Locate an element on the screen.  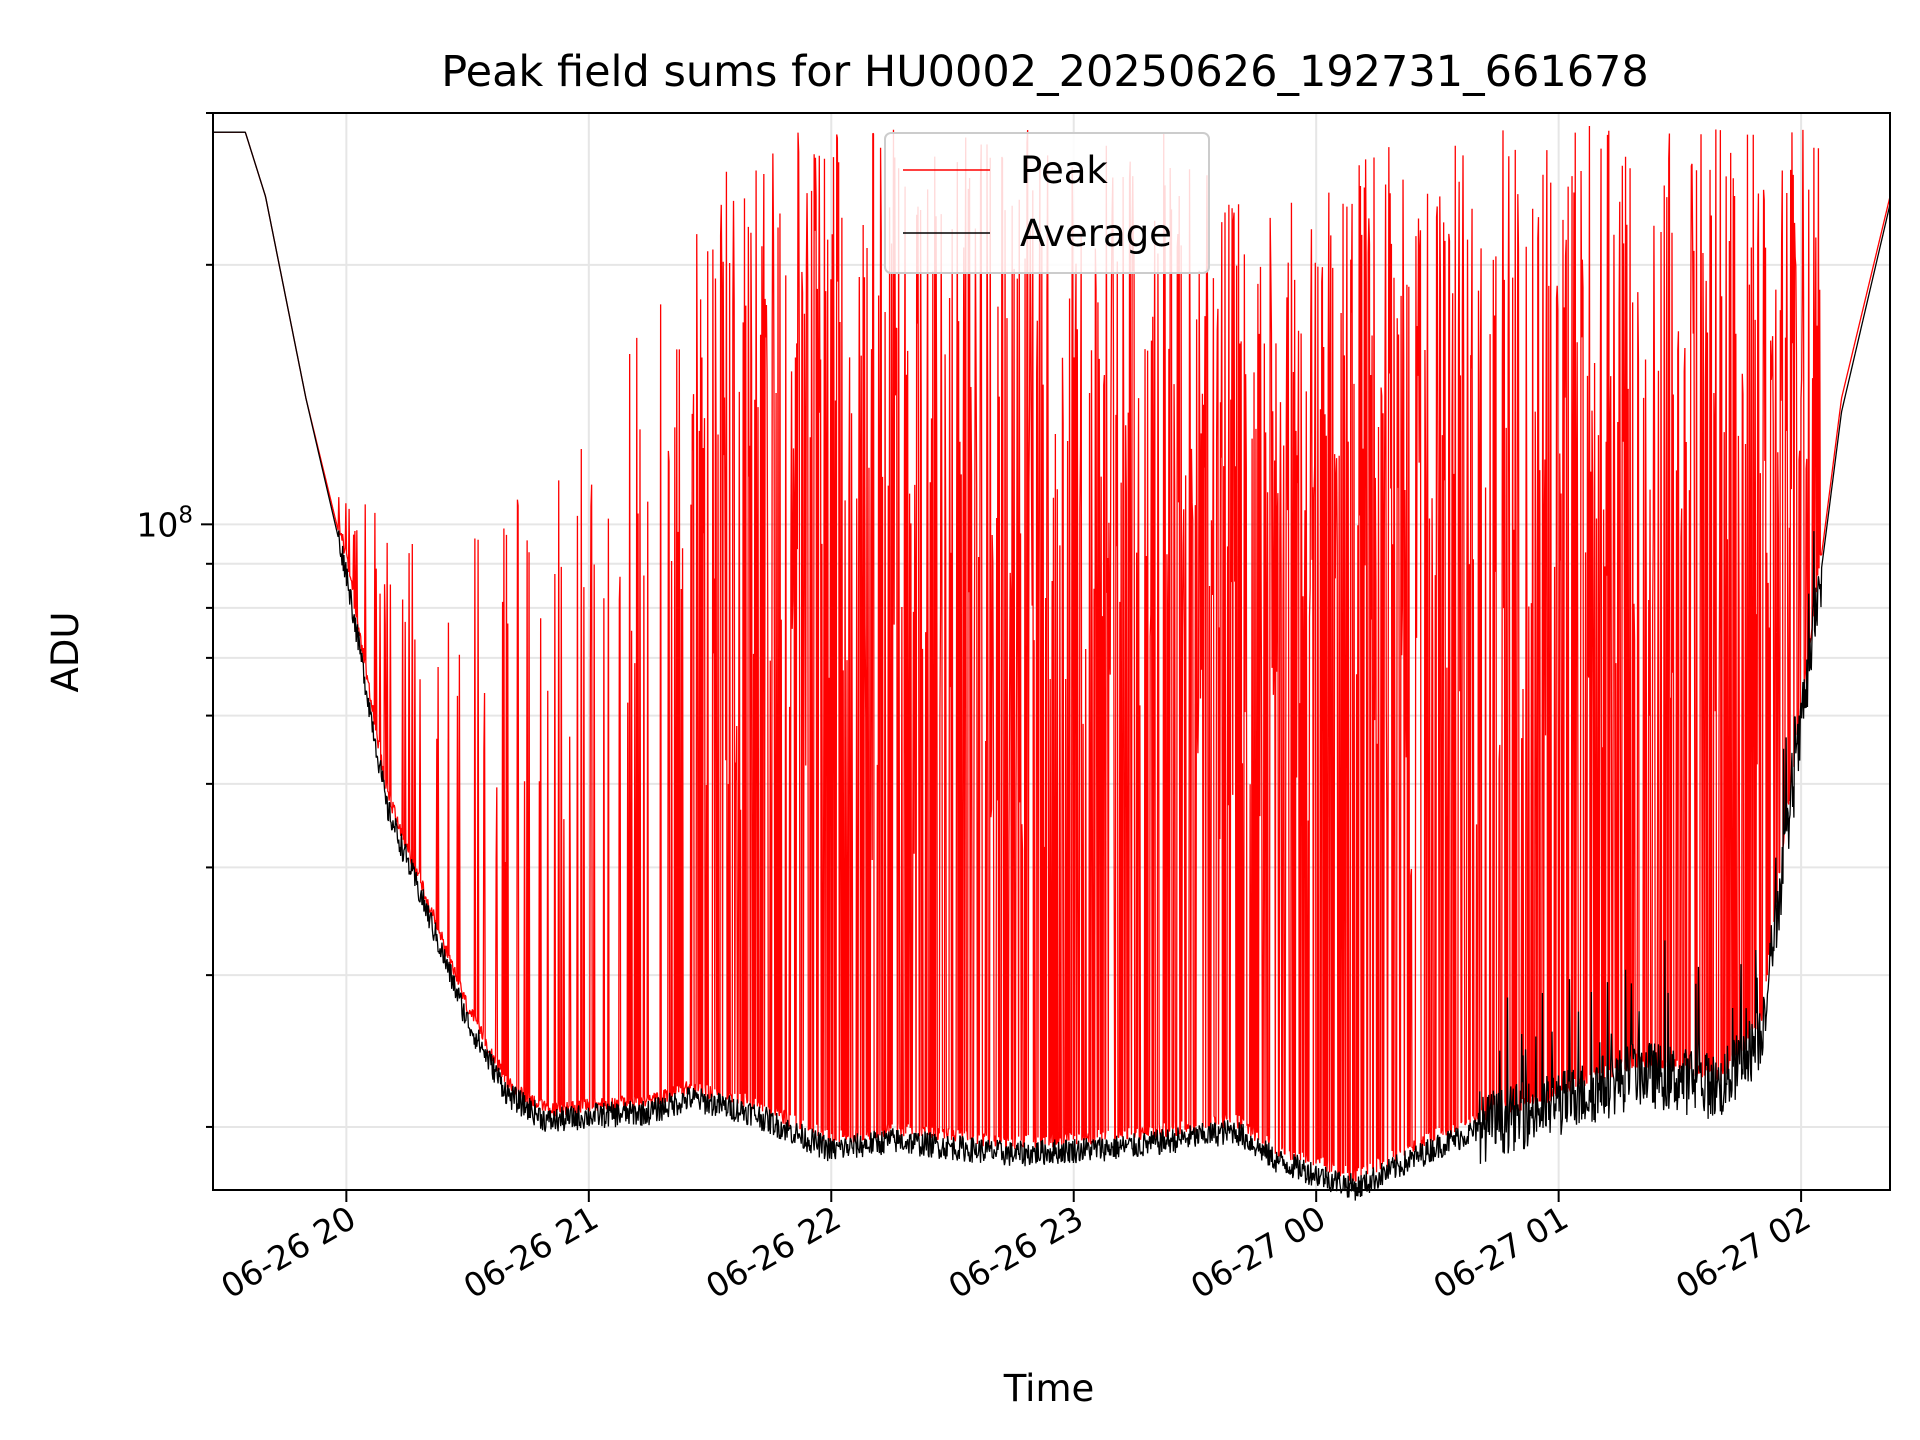
y-axis-label: ADU is located at coordinates (65, 652).